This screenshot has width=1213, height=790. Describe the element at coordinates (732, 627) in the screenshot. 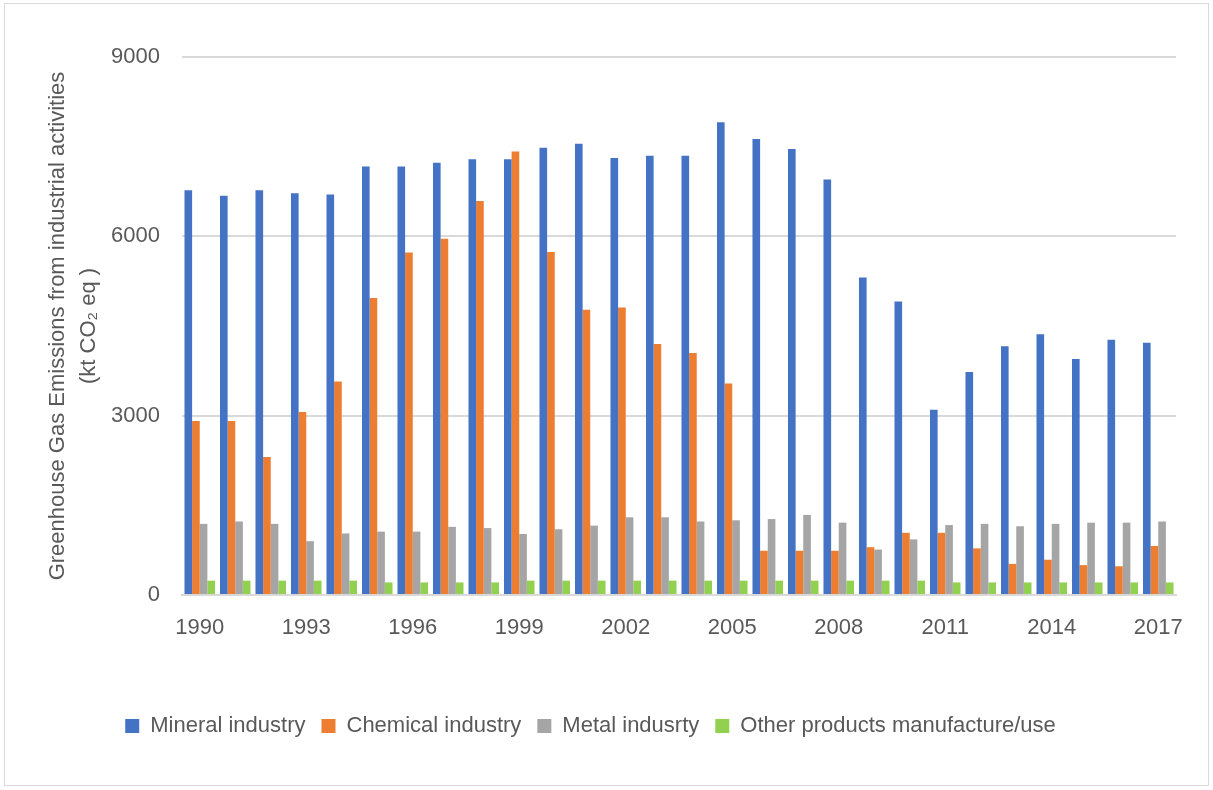

I see `x-tick-label: 2005` at that location.